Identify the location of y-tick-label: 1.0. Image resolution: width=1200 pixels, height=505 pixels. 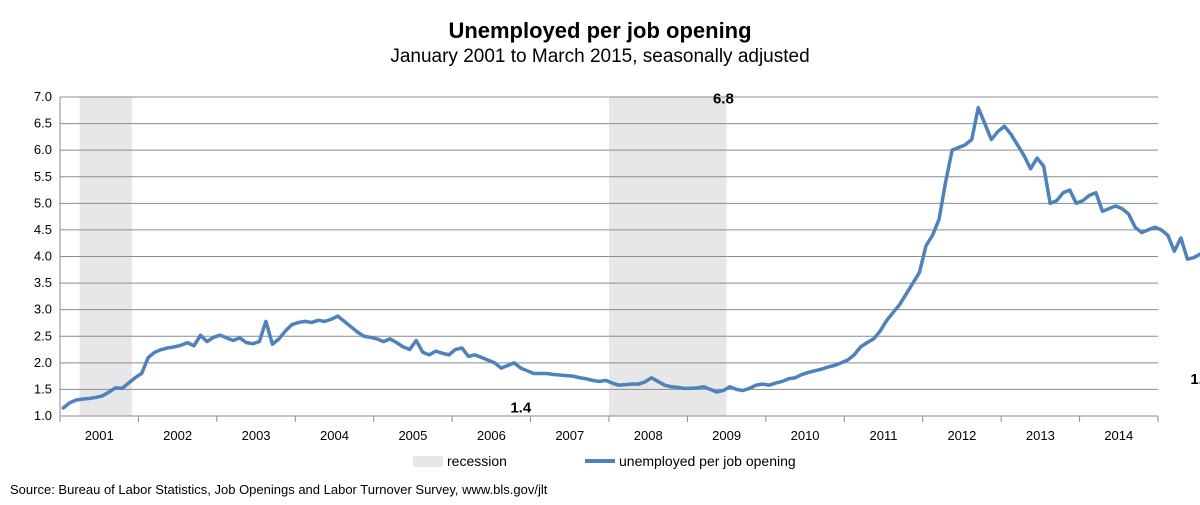
(43, 415).